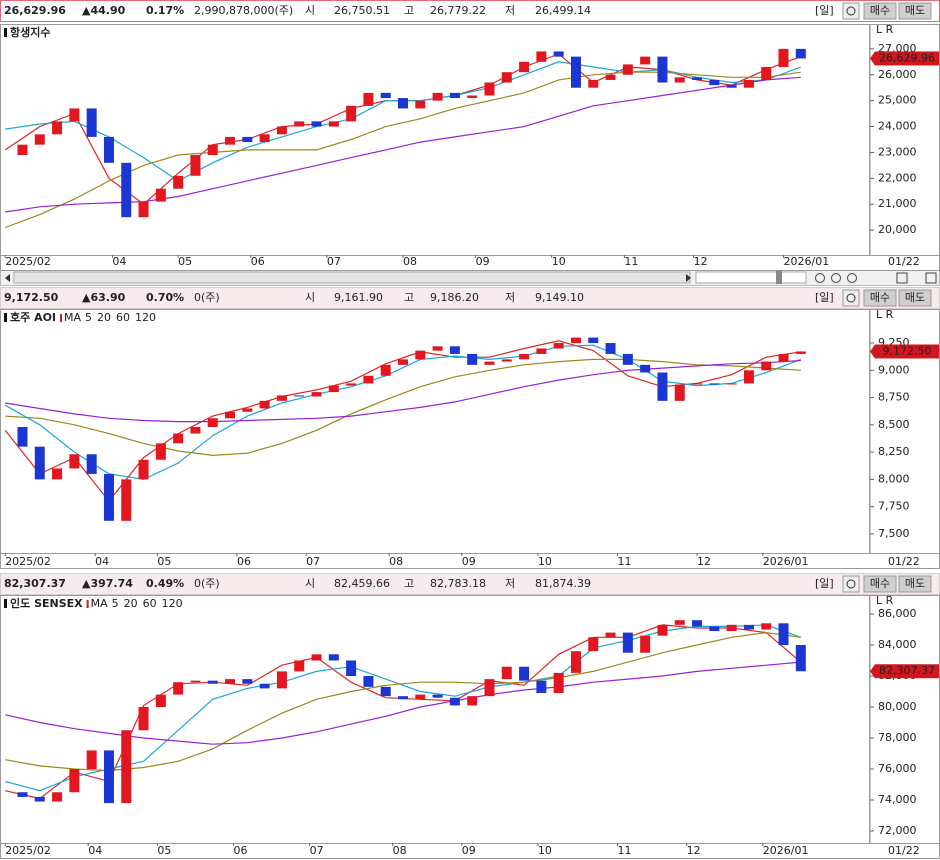 The height and width of the screenshot is (860, 940). What do you see at coordinates (688, 278) in the screenshot?
I see `scroll-right` at bounding box center [688, 278].